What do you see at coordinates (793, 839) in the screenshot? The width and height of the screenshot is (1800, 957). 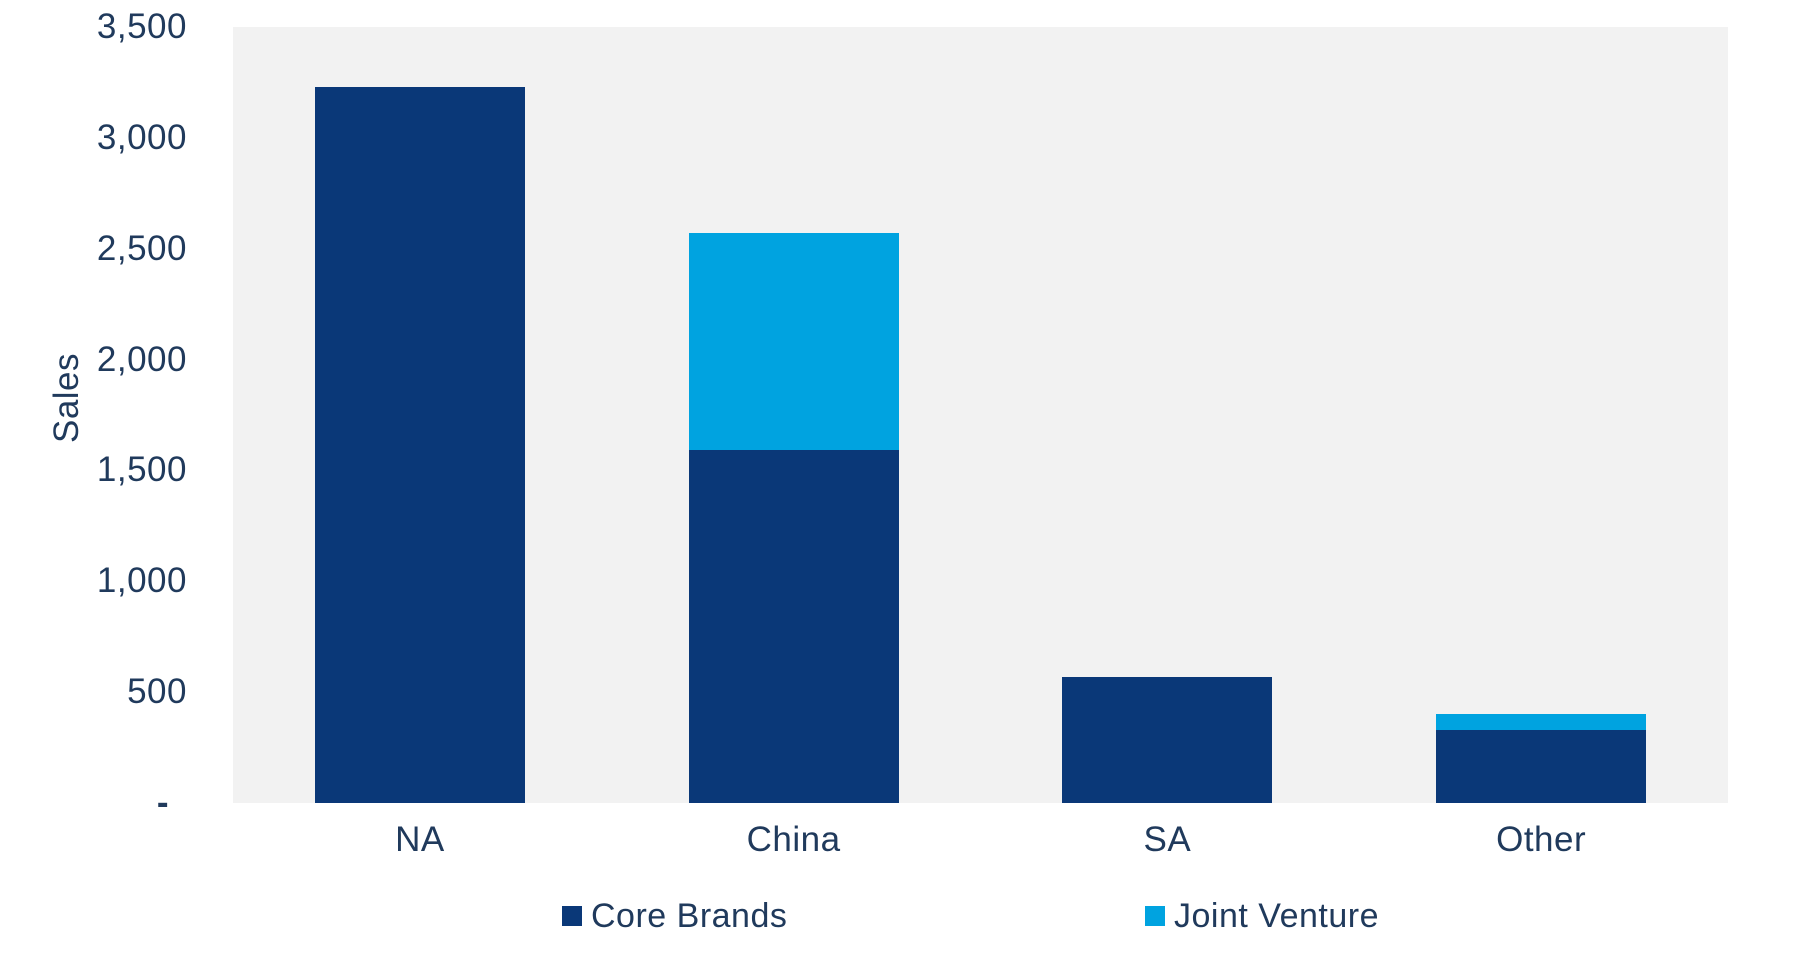 I see `x-label-china: China` at bounding box center [793, 839].